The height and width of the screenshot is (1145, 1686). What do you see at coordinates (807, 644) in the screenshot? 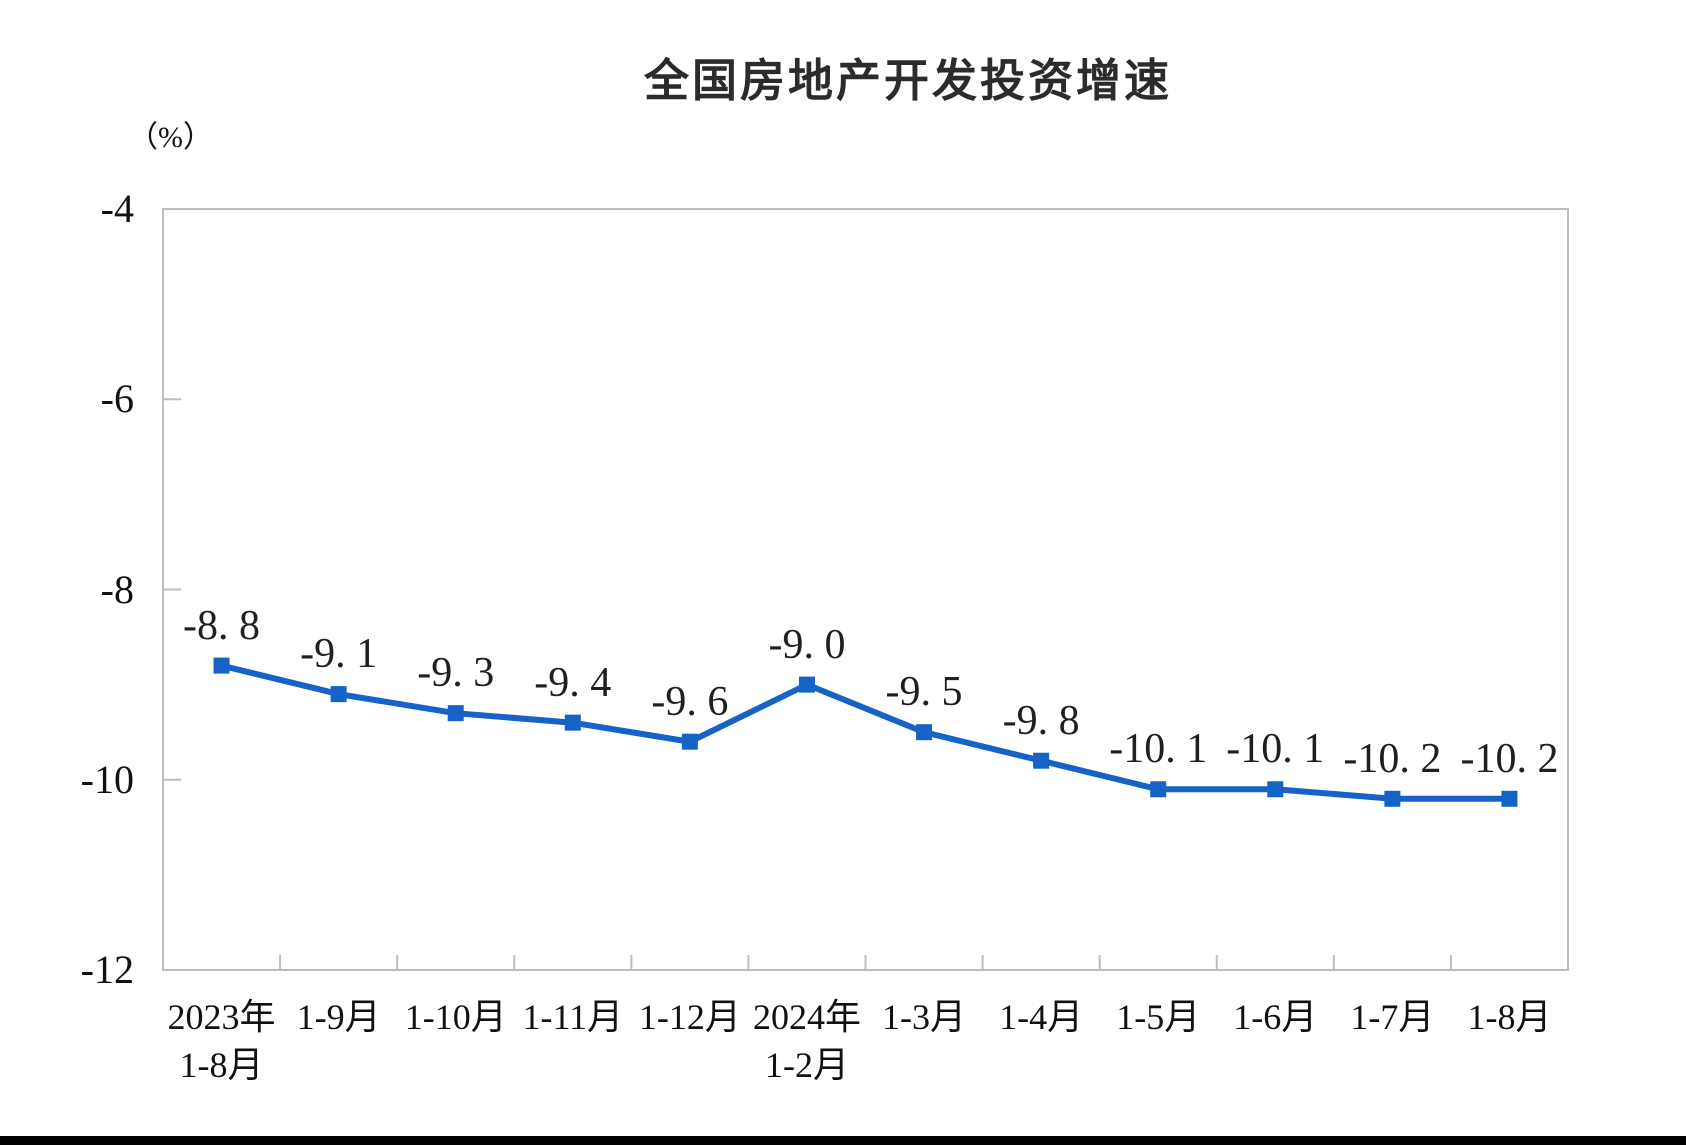
I see `data-label: -9. 0` at bounding box center [807, 644].